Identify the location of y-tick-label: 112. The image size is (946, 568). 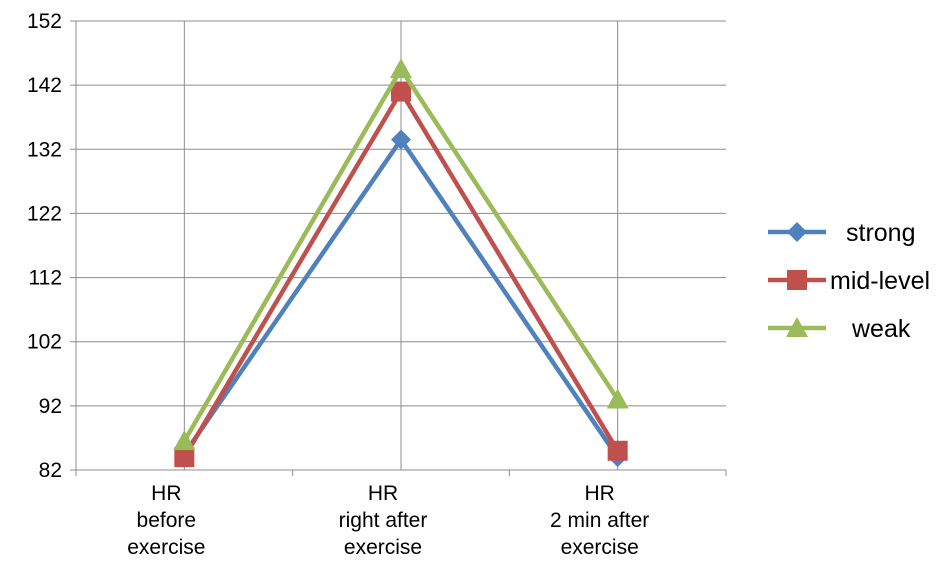
(45, 278).